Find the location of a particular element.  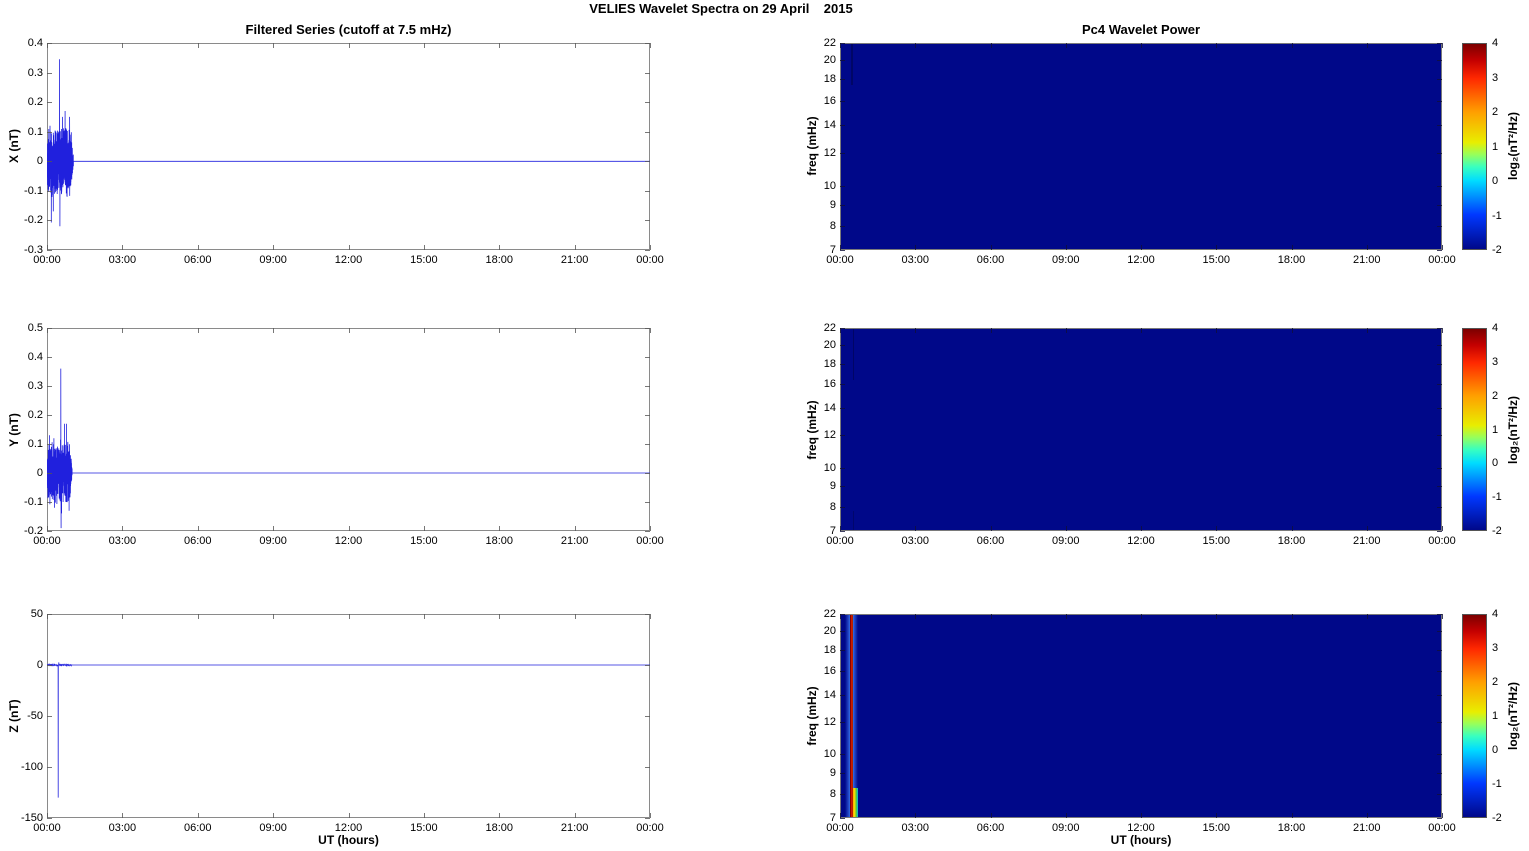

x-tick-label: 15:00 is located at coordinates (1216, 260).